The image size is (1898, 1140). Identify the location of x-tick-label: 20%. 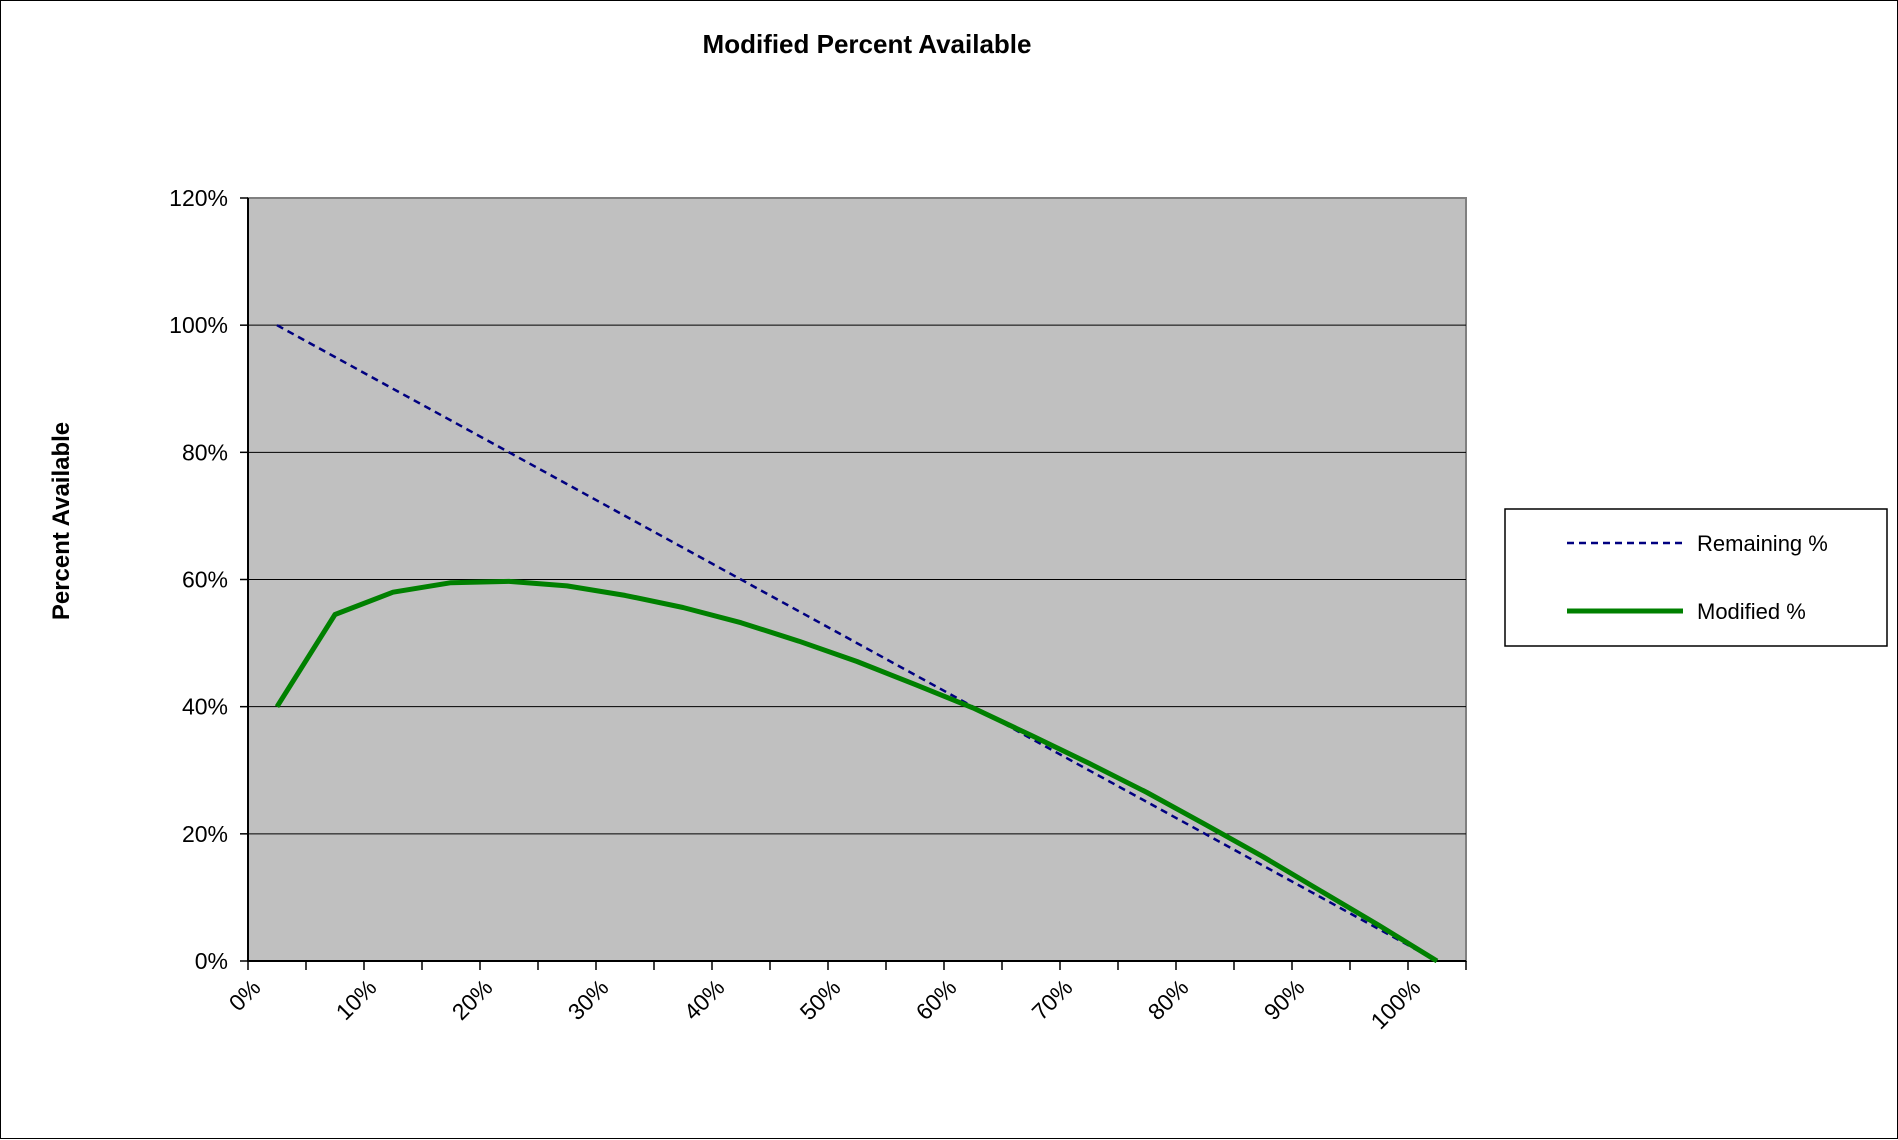
(472, 999).